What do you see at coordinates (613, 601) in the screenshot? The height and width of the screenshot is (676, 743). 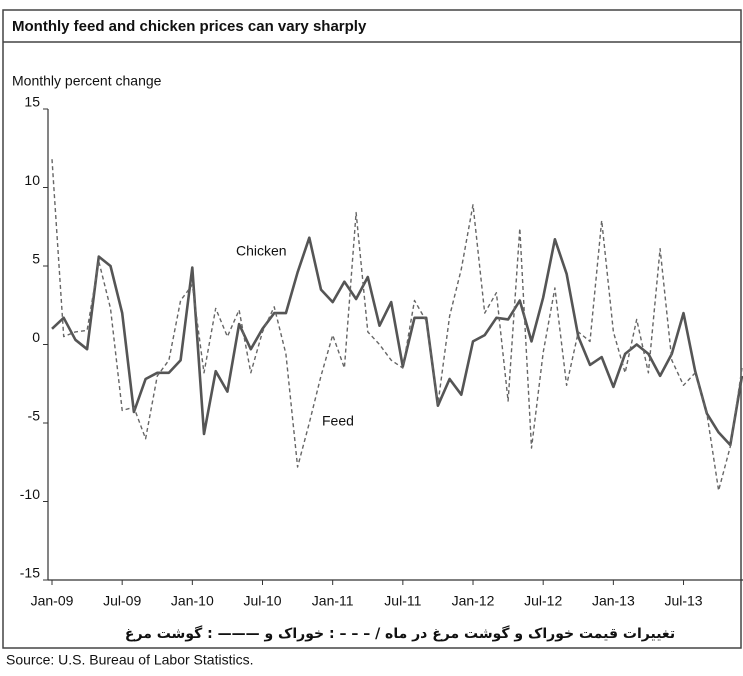 I see `x-tick-label: Jan-13` at bounding box center [613, 601].